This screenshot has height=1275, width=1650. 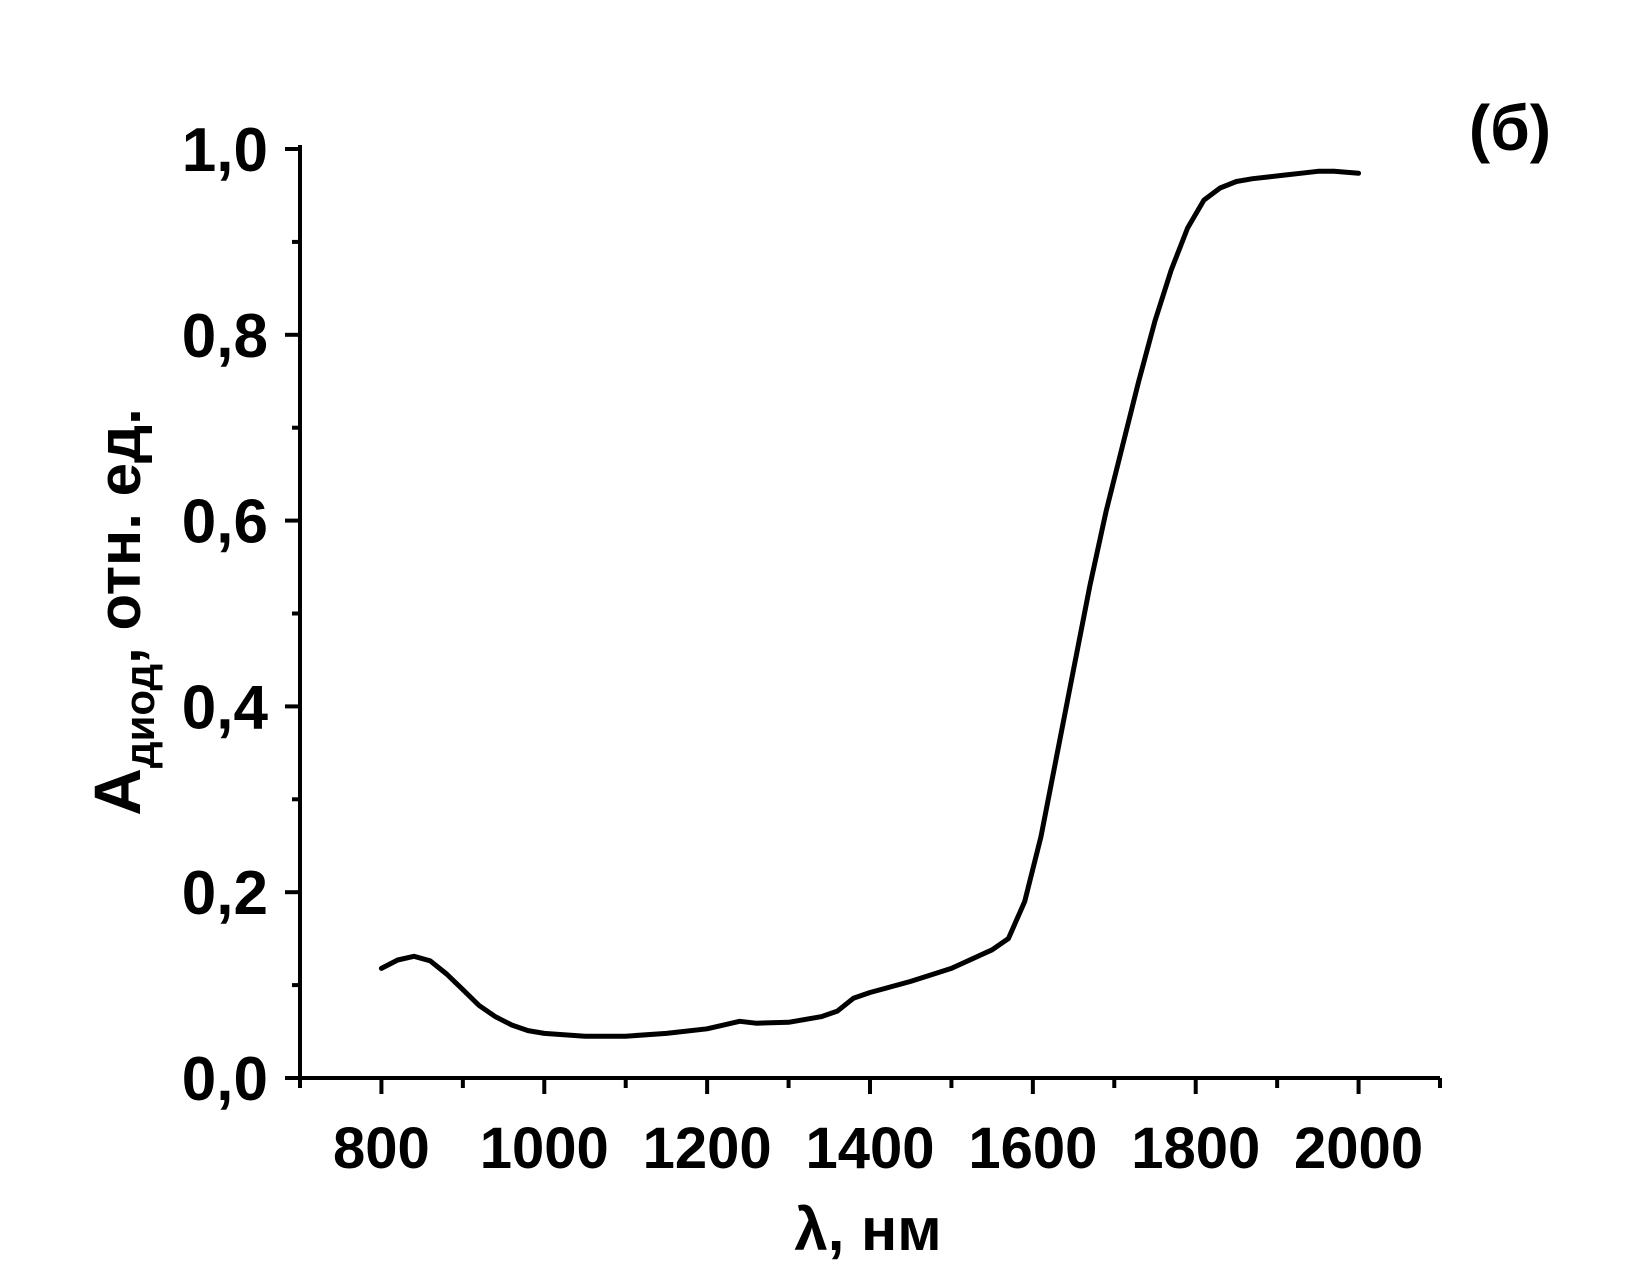 I want to click on x-tick-label: 1400, so click(x=869, y=1148).